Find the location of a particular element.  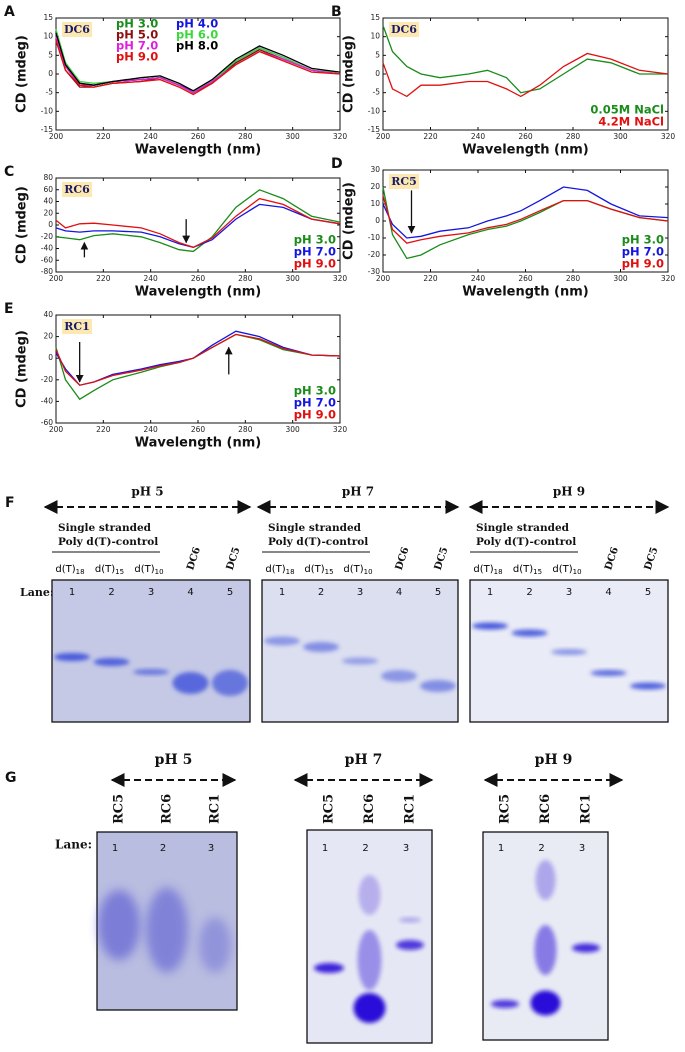

y-tick-label: 20 is located at coordinates (375, 186).